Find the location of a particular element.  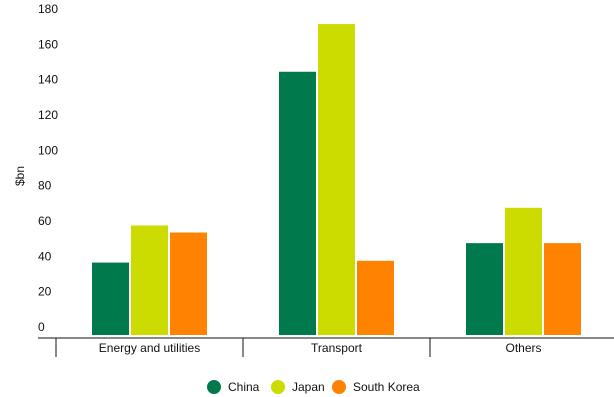

y-tick-label: 120 is located at coordinates (48, 115).